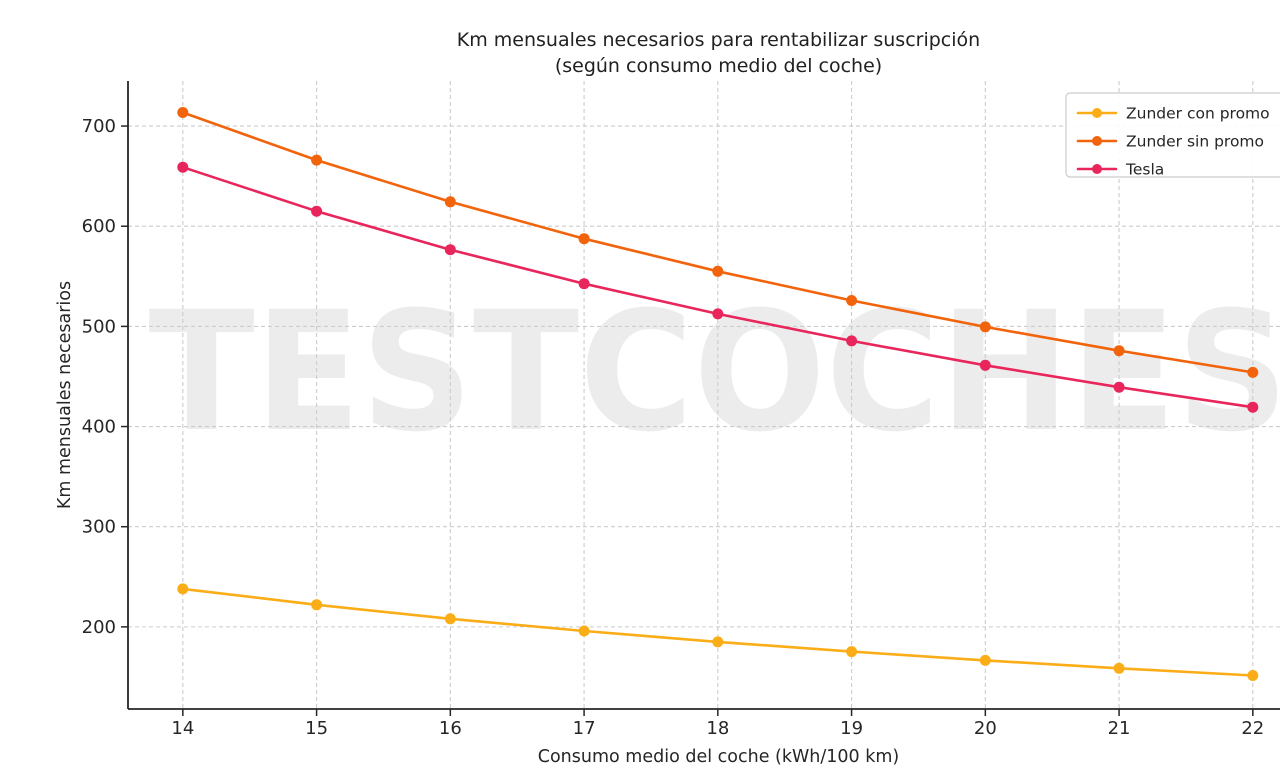  Describe the element at coordinates (1195, 142) in the screenshot. I see `legend-item-label-zunder-sin-promo: Zunder sin promo` at that location.